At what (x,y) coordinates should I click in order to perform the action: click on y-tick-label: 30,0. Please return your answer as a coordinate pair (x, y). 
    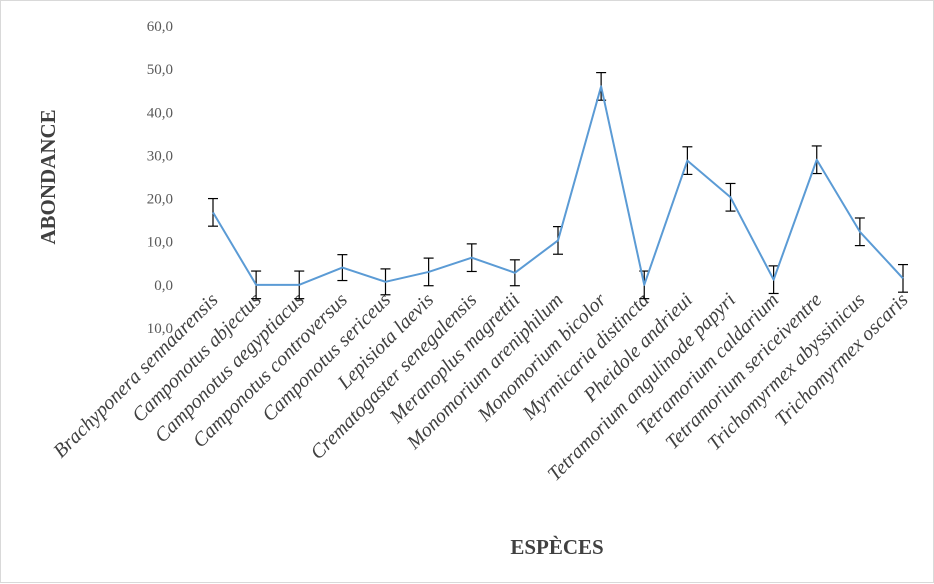
    Looking at the image, I should click on (160, 156).